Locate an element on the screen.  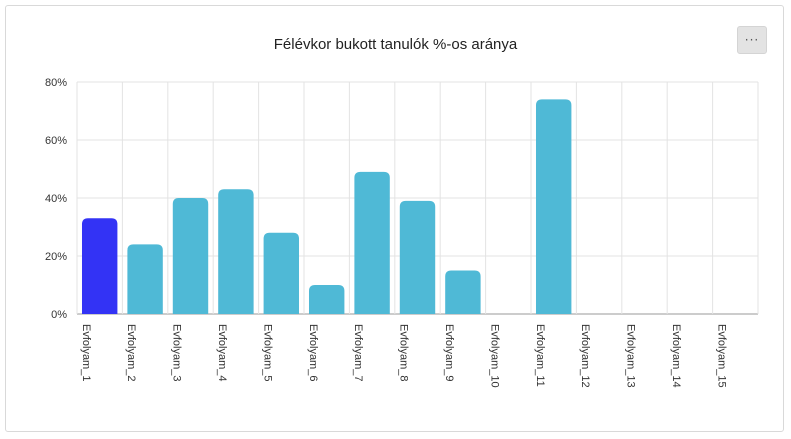
x-tick-label: Evfolyam_13 is located at coordinates (631, 356).